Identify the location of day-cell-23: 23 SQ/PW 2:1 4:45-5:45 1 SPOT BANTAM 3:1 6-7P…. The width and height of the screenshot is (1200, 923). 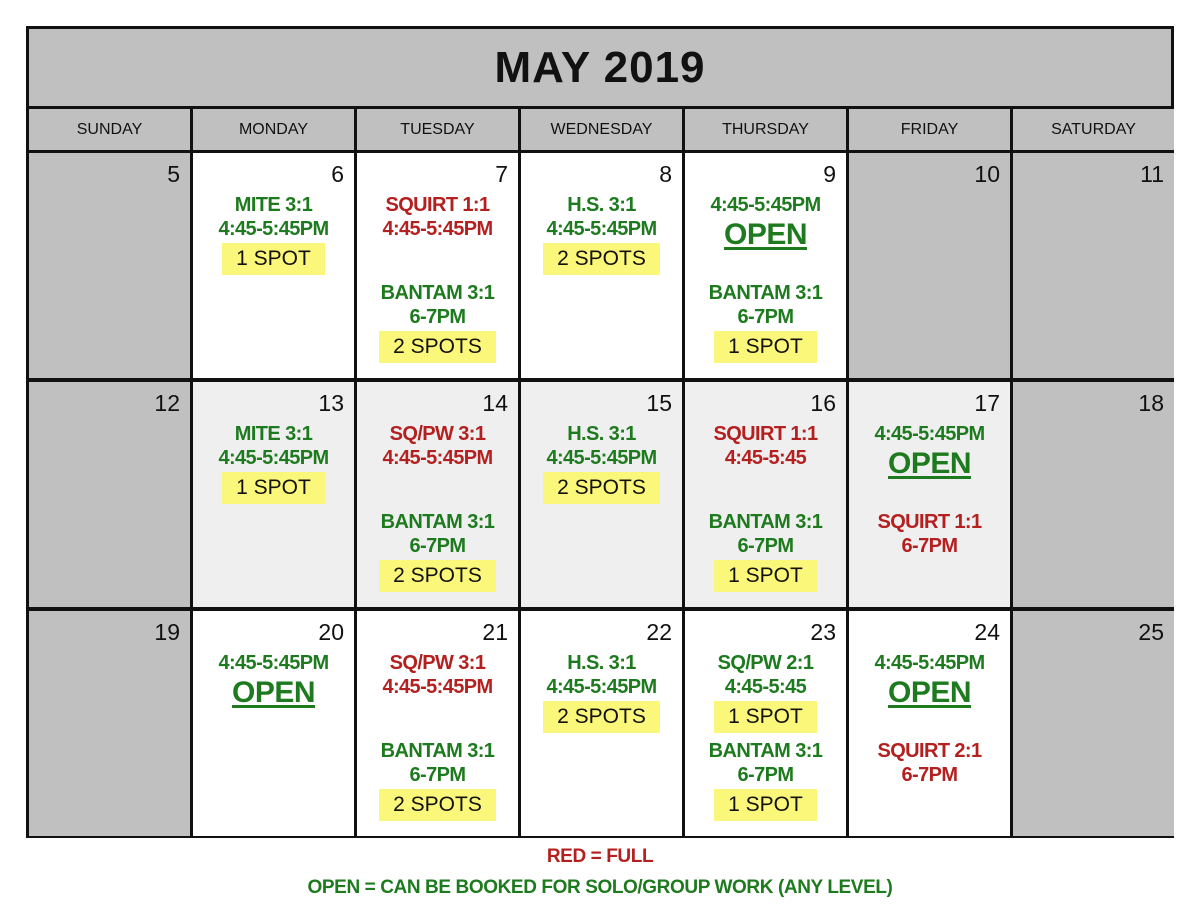
(765, 723).